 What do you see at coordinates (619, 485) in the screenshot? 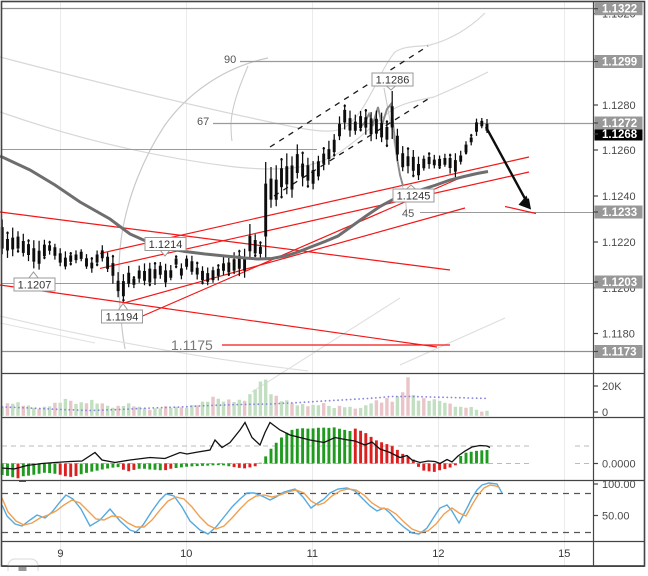
I see `svg-text: 100.00` at bounding box center [619, 485].